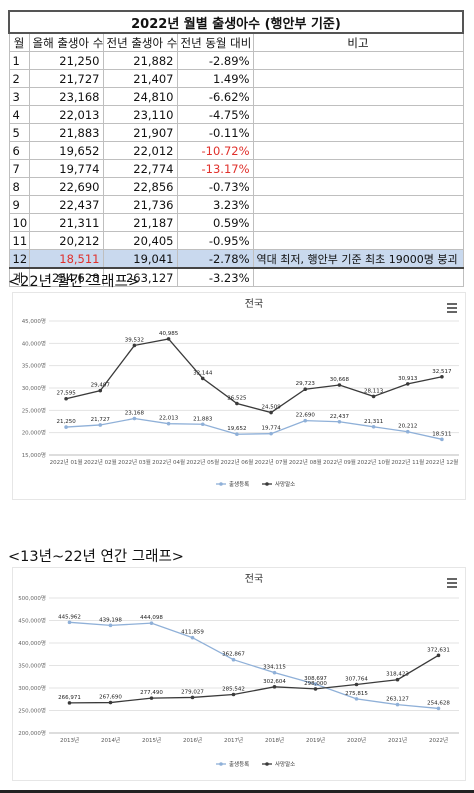  What do you see at coordinates (34, 343) in the screenshot?
I see `y-tick-label: 40,000명` at bounding box center [34, 343].